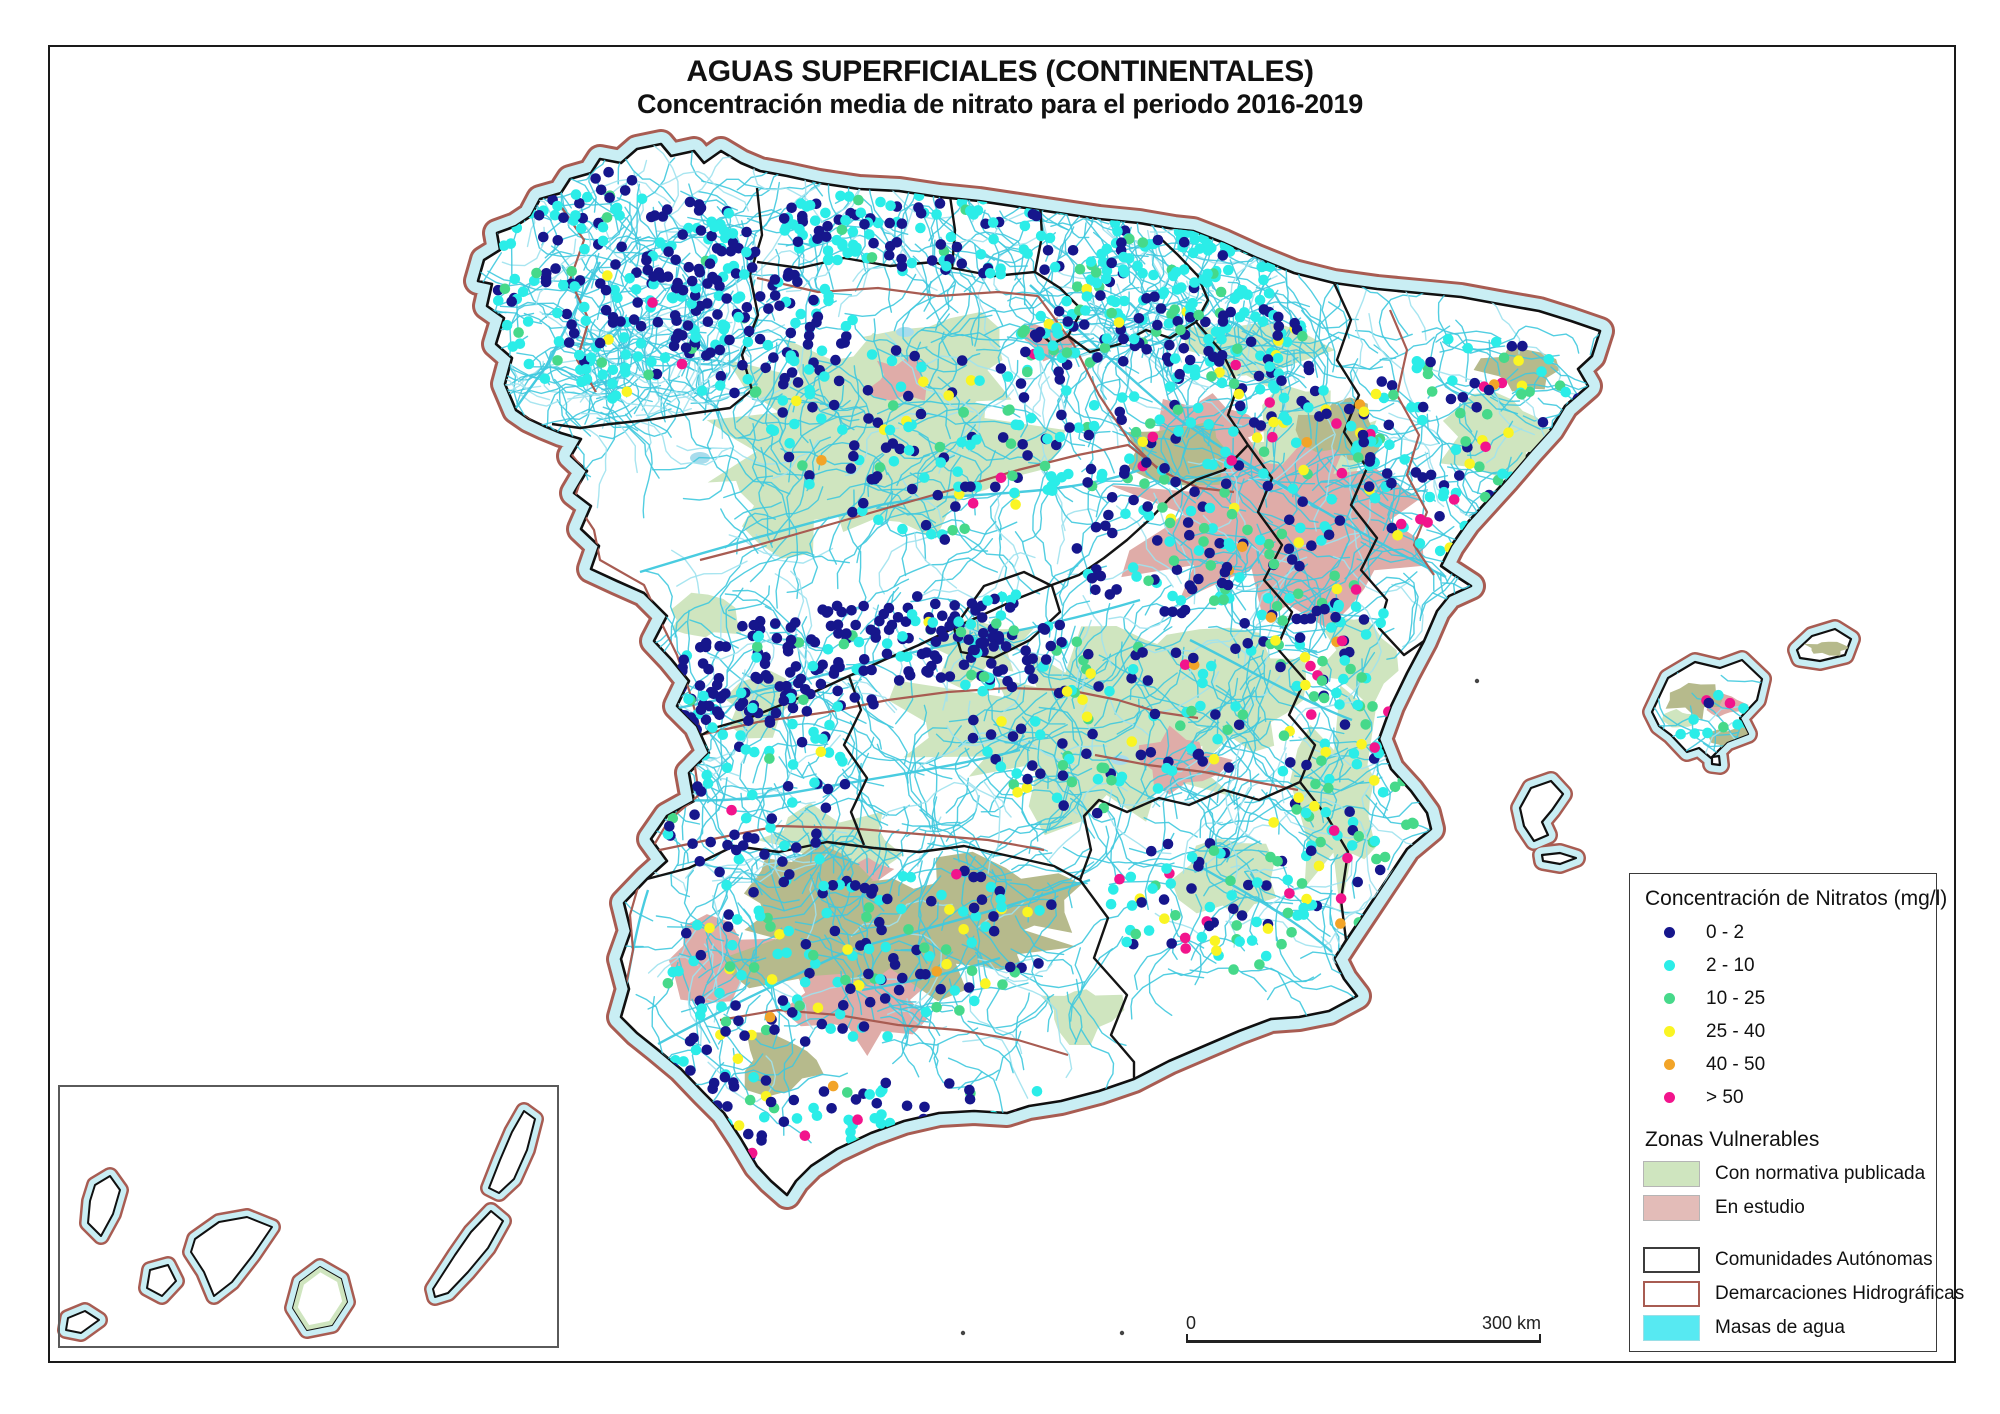 This screenshot has height=1414, width=2000. I want to click on legend-zones-title: Zonas Vulnerables, so click(1732, 1139).